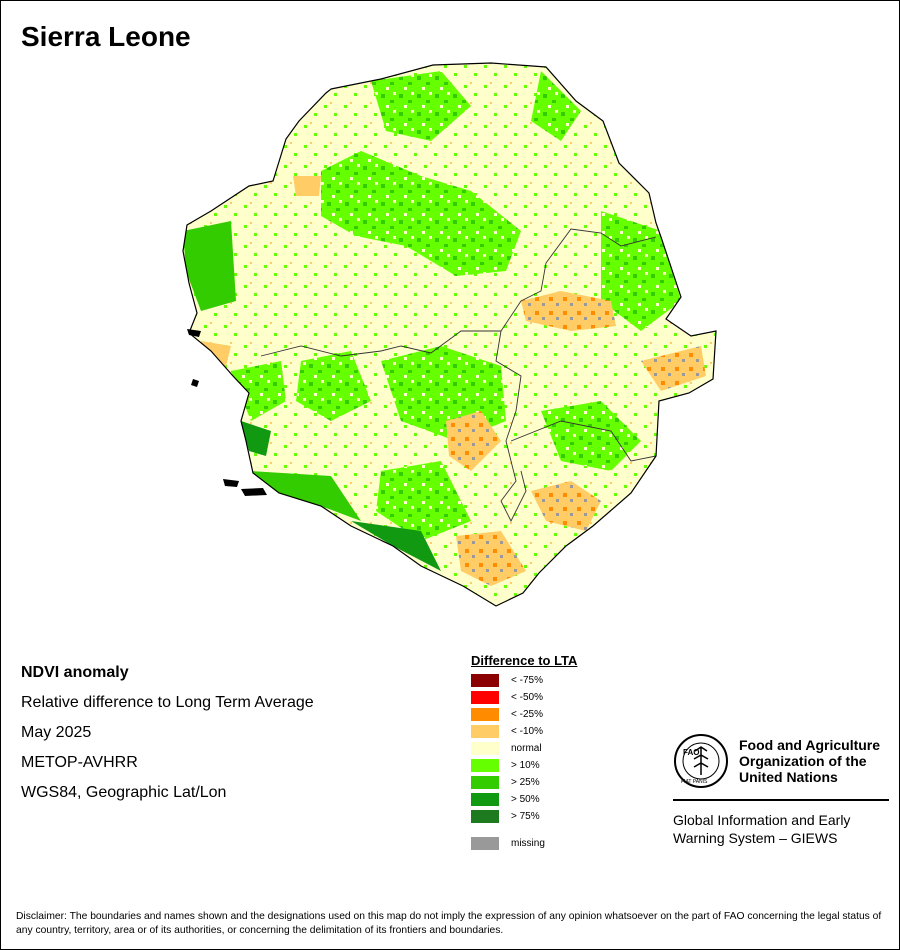 Image resolution: width=900 pixels, height=950 pixels. What do you see at coordinates (124, 792) in the screenshot?
I see `info-projection: WGS84, Geographic Lat/Lon` at bounding box center [124, 792].